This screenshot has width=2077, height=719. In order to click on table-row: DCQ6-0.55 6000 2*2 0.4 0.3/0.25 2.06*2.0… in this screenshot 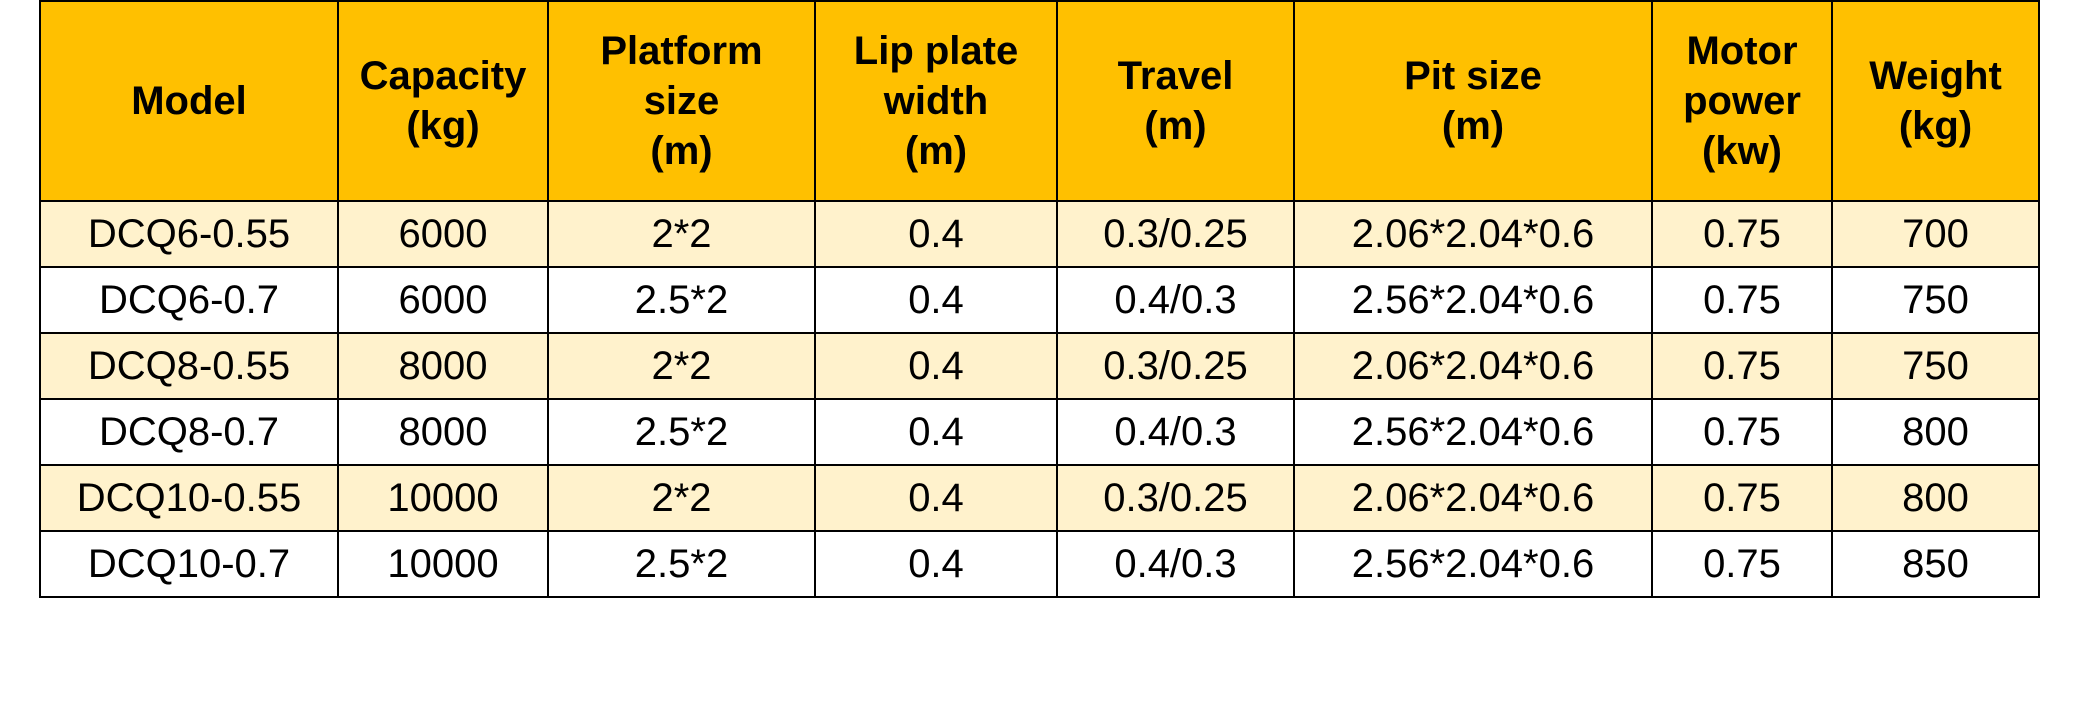, I will do `click(1039, 234)`.